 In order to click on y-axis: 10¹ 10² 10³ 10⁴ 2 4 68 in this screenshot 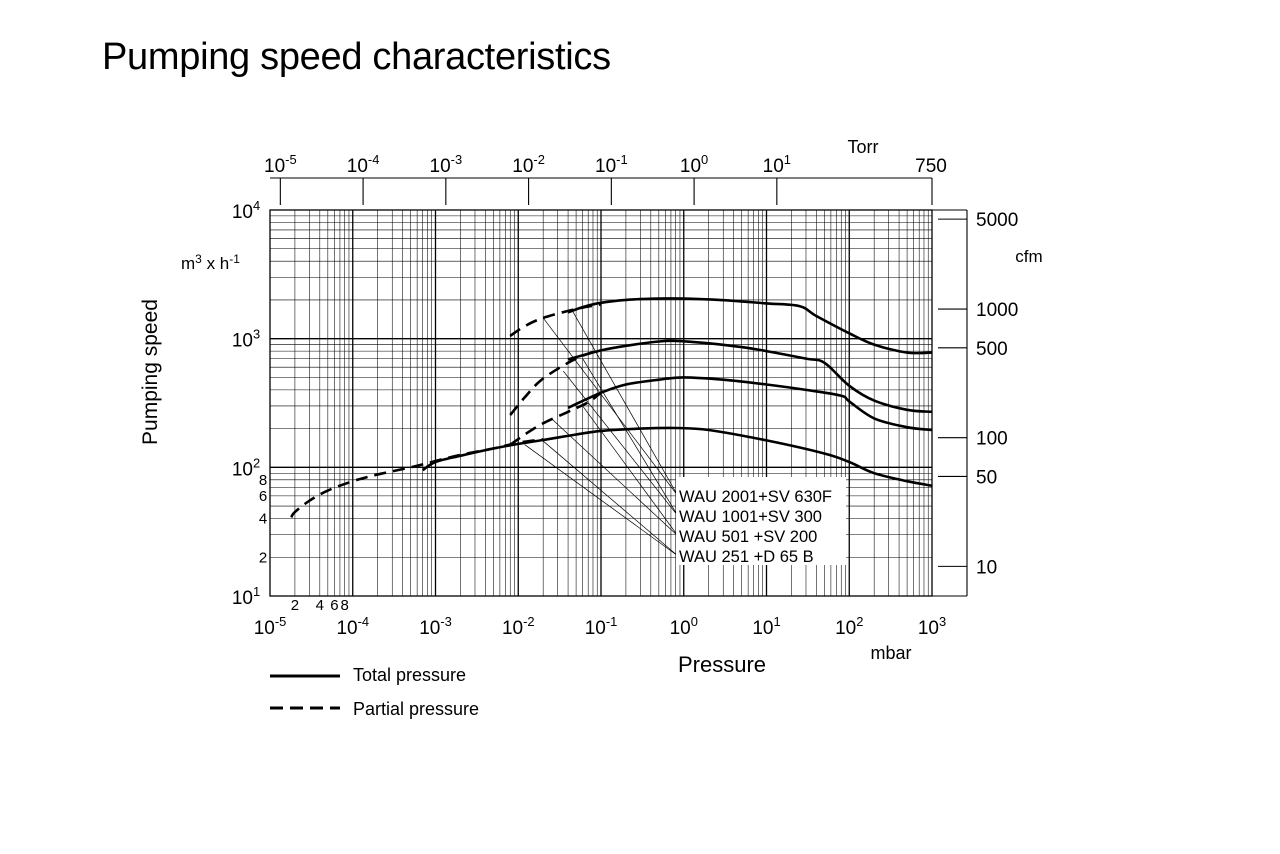, I will do `click(249, 403)`.